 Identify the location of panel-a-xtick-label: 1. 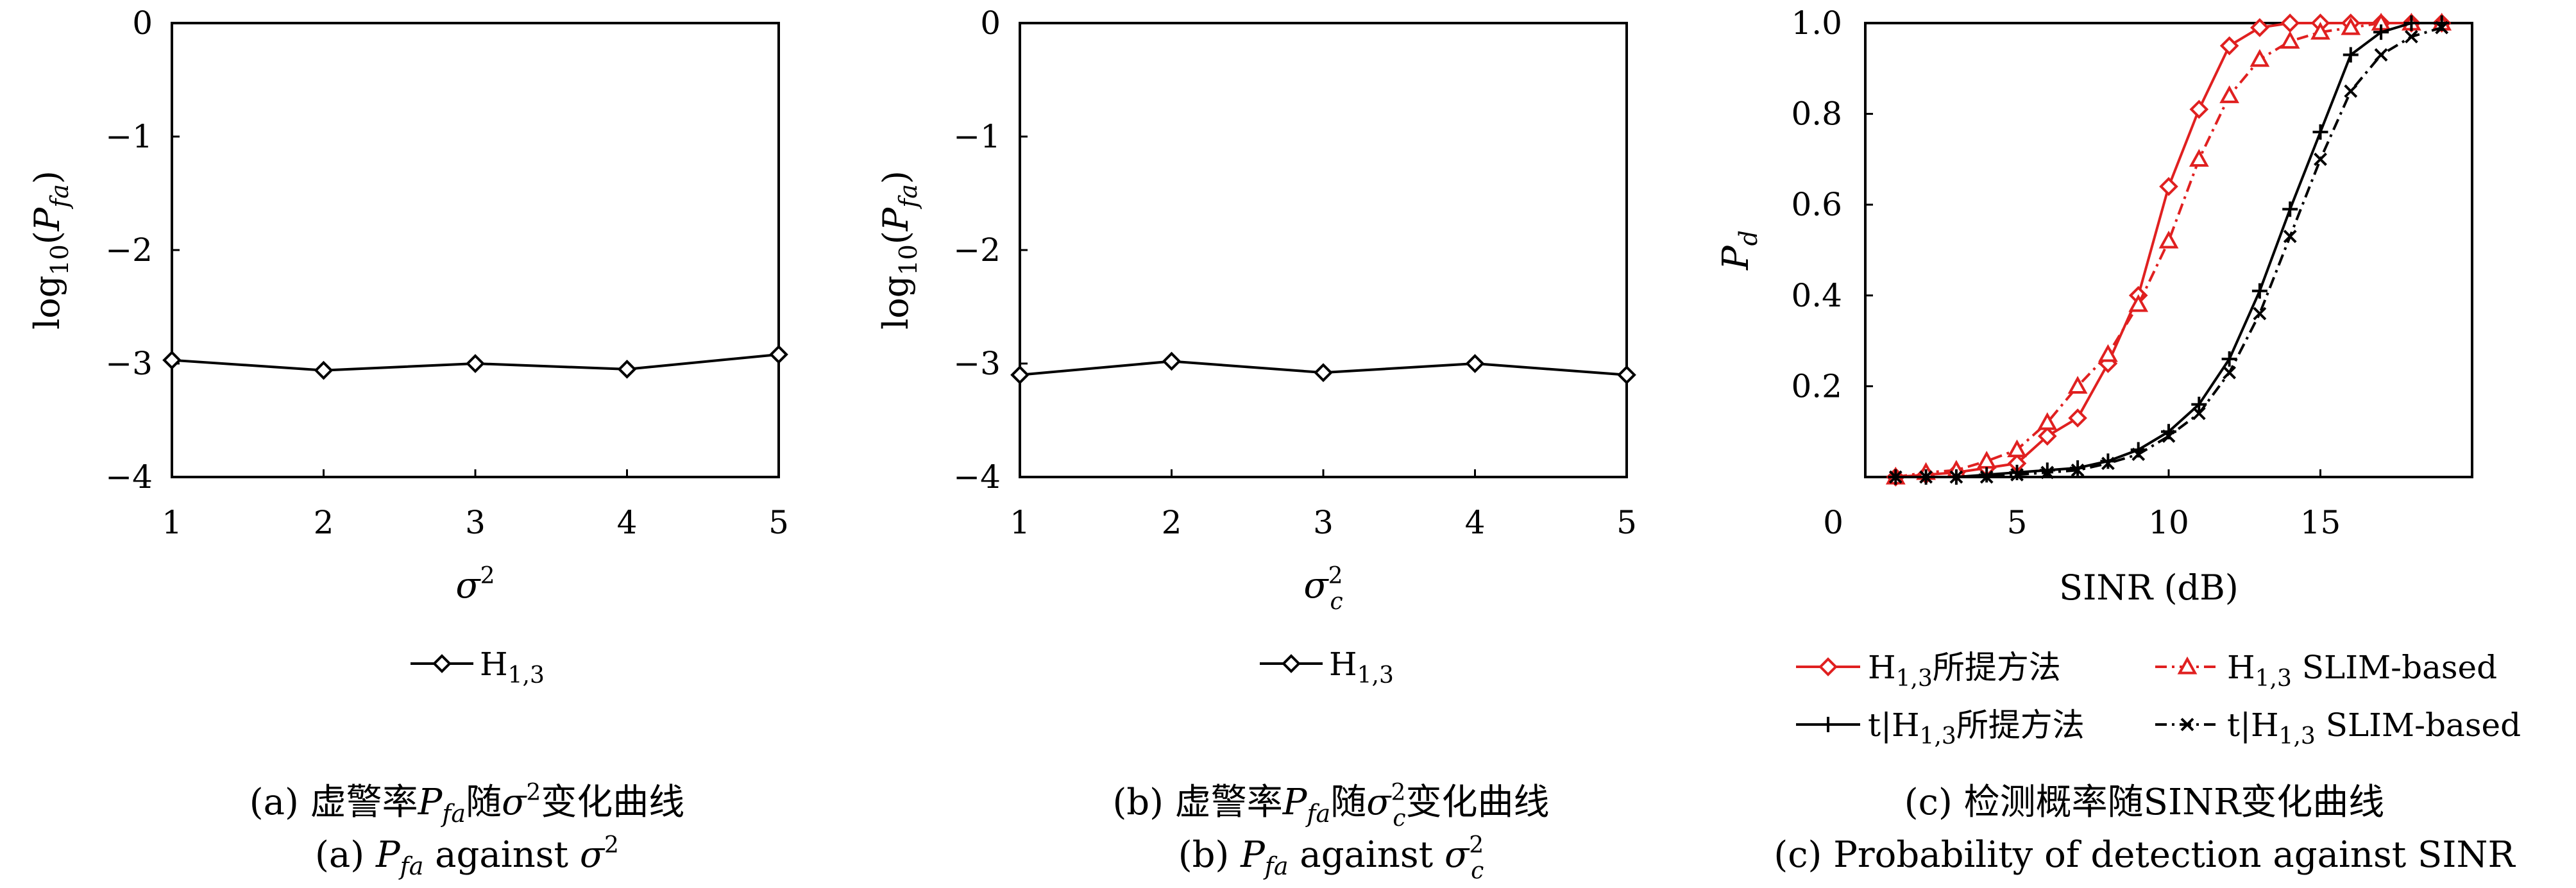
(172, 522).